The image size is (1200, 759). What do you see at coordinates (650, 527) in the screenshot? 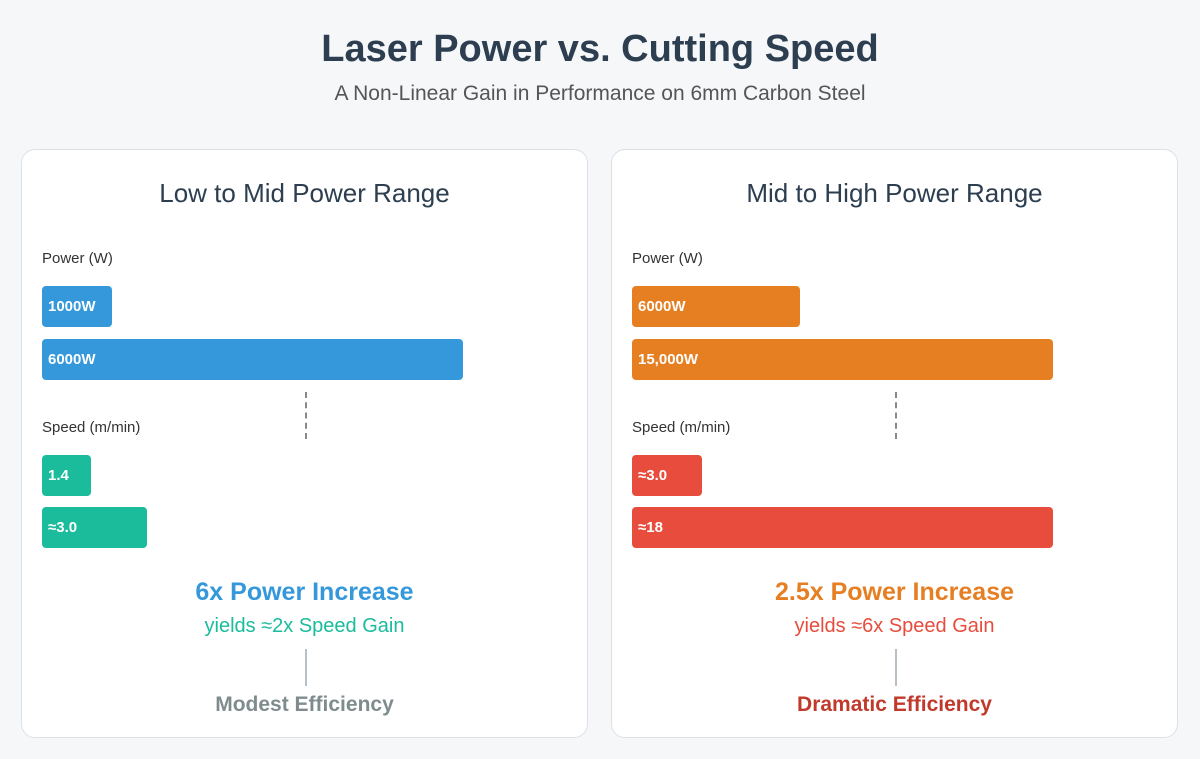
I see `speed-bar-label: ≈18` at bounding box center [650, 527].